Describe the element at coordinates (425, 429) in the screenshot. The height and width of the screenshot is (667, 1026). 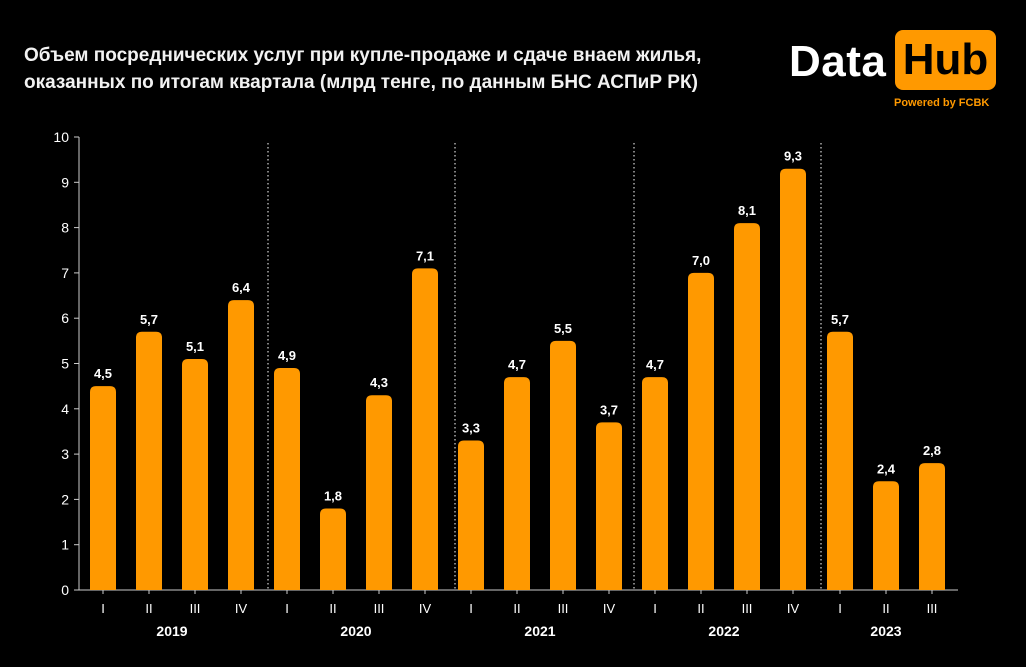
I see `bar-2020-q4` at that location.